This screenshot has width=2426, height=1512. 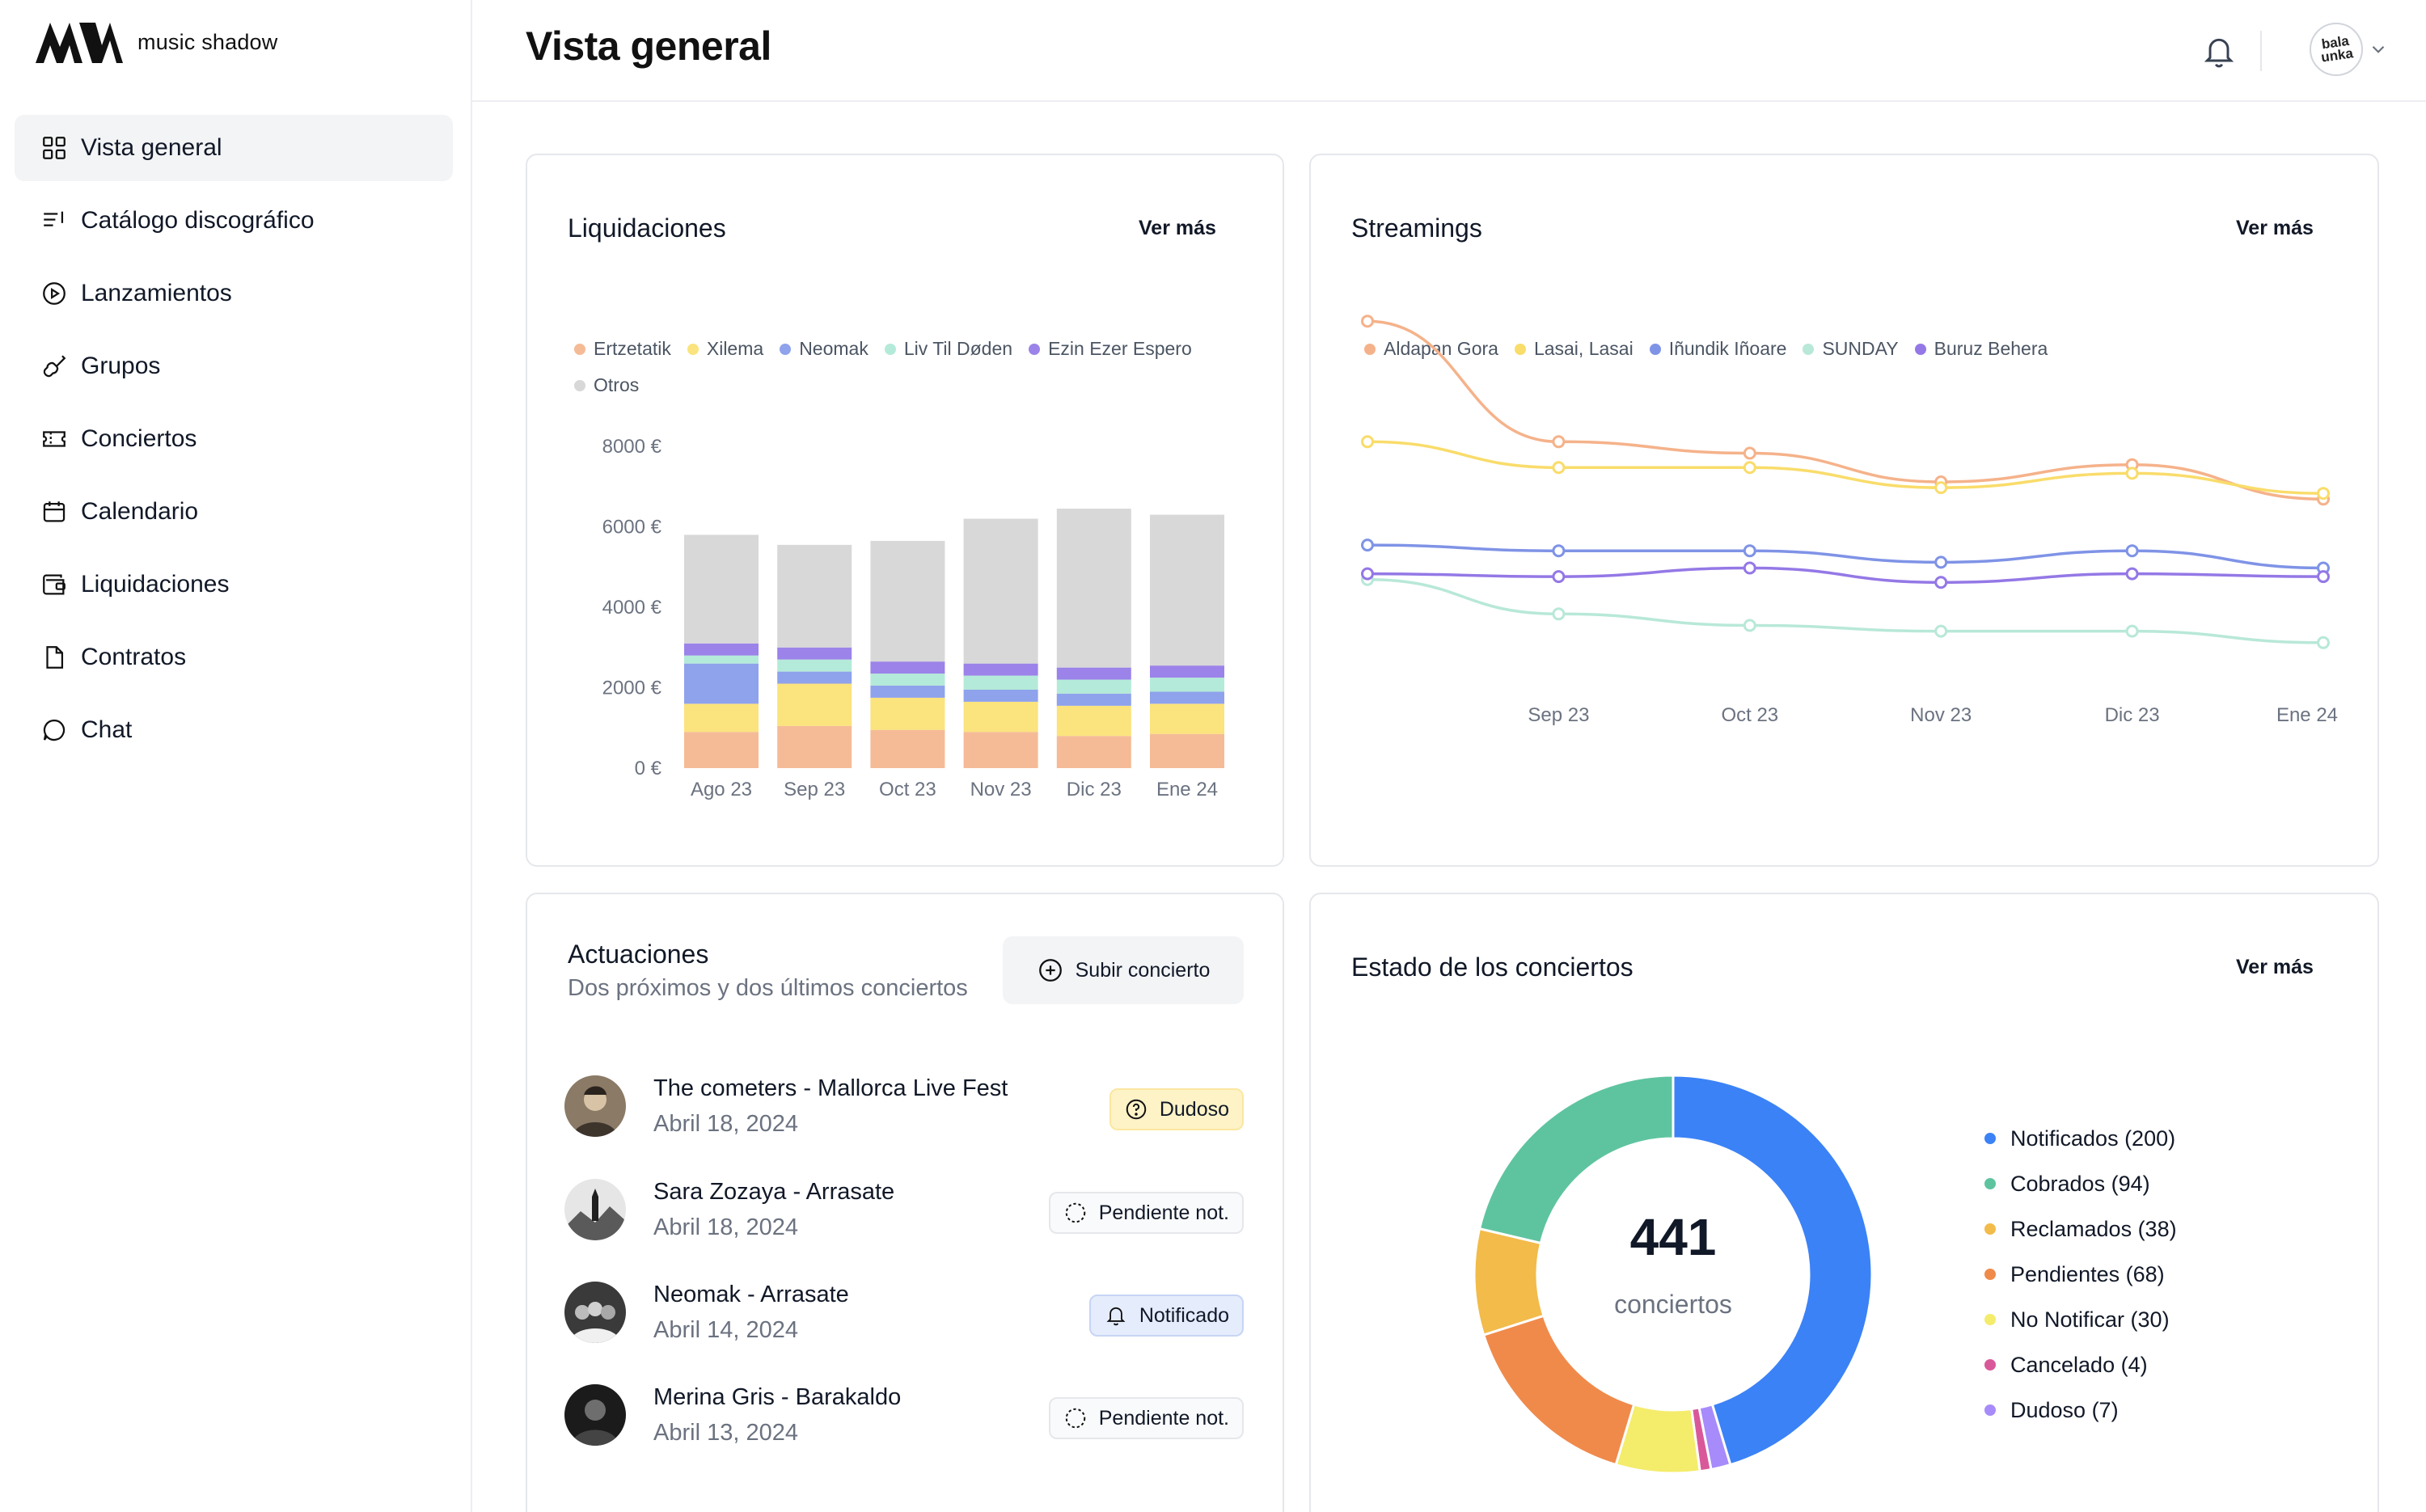 I want to click on brand-logo: music shadow, so click(x=154, y=42).